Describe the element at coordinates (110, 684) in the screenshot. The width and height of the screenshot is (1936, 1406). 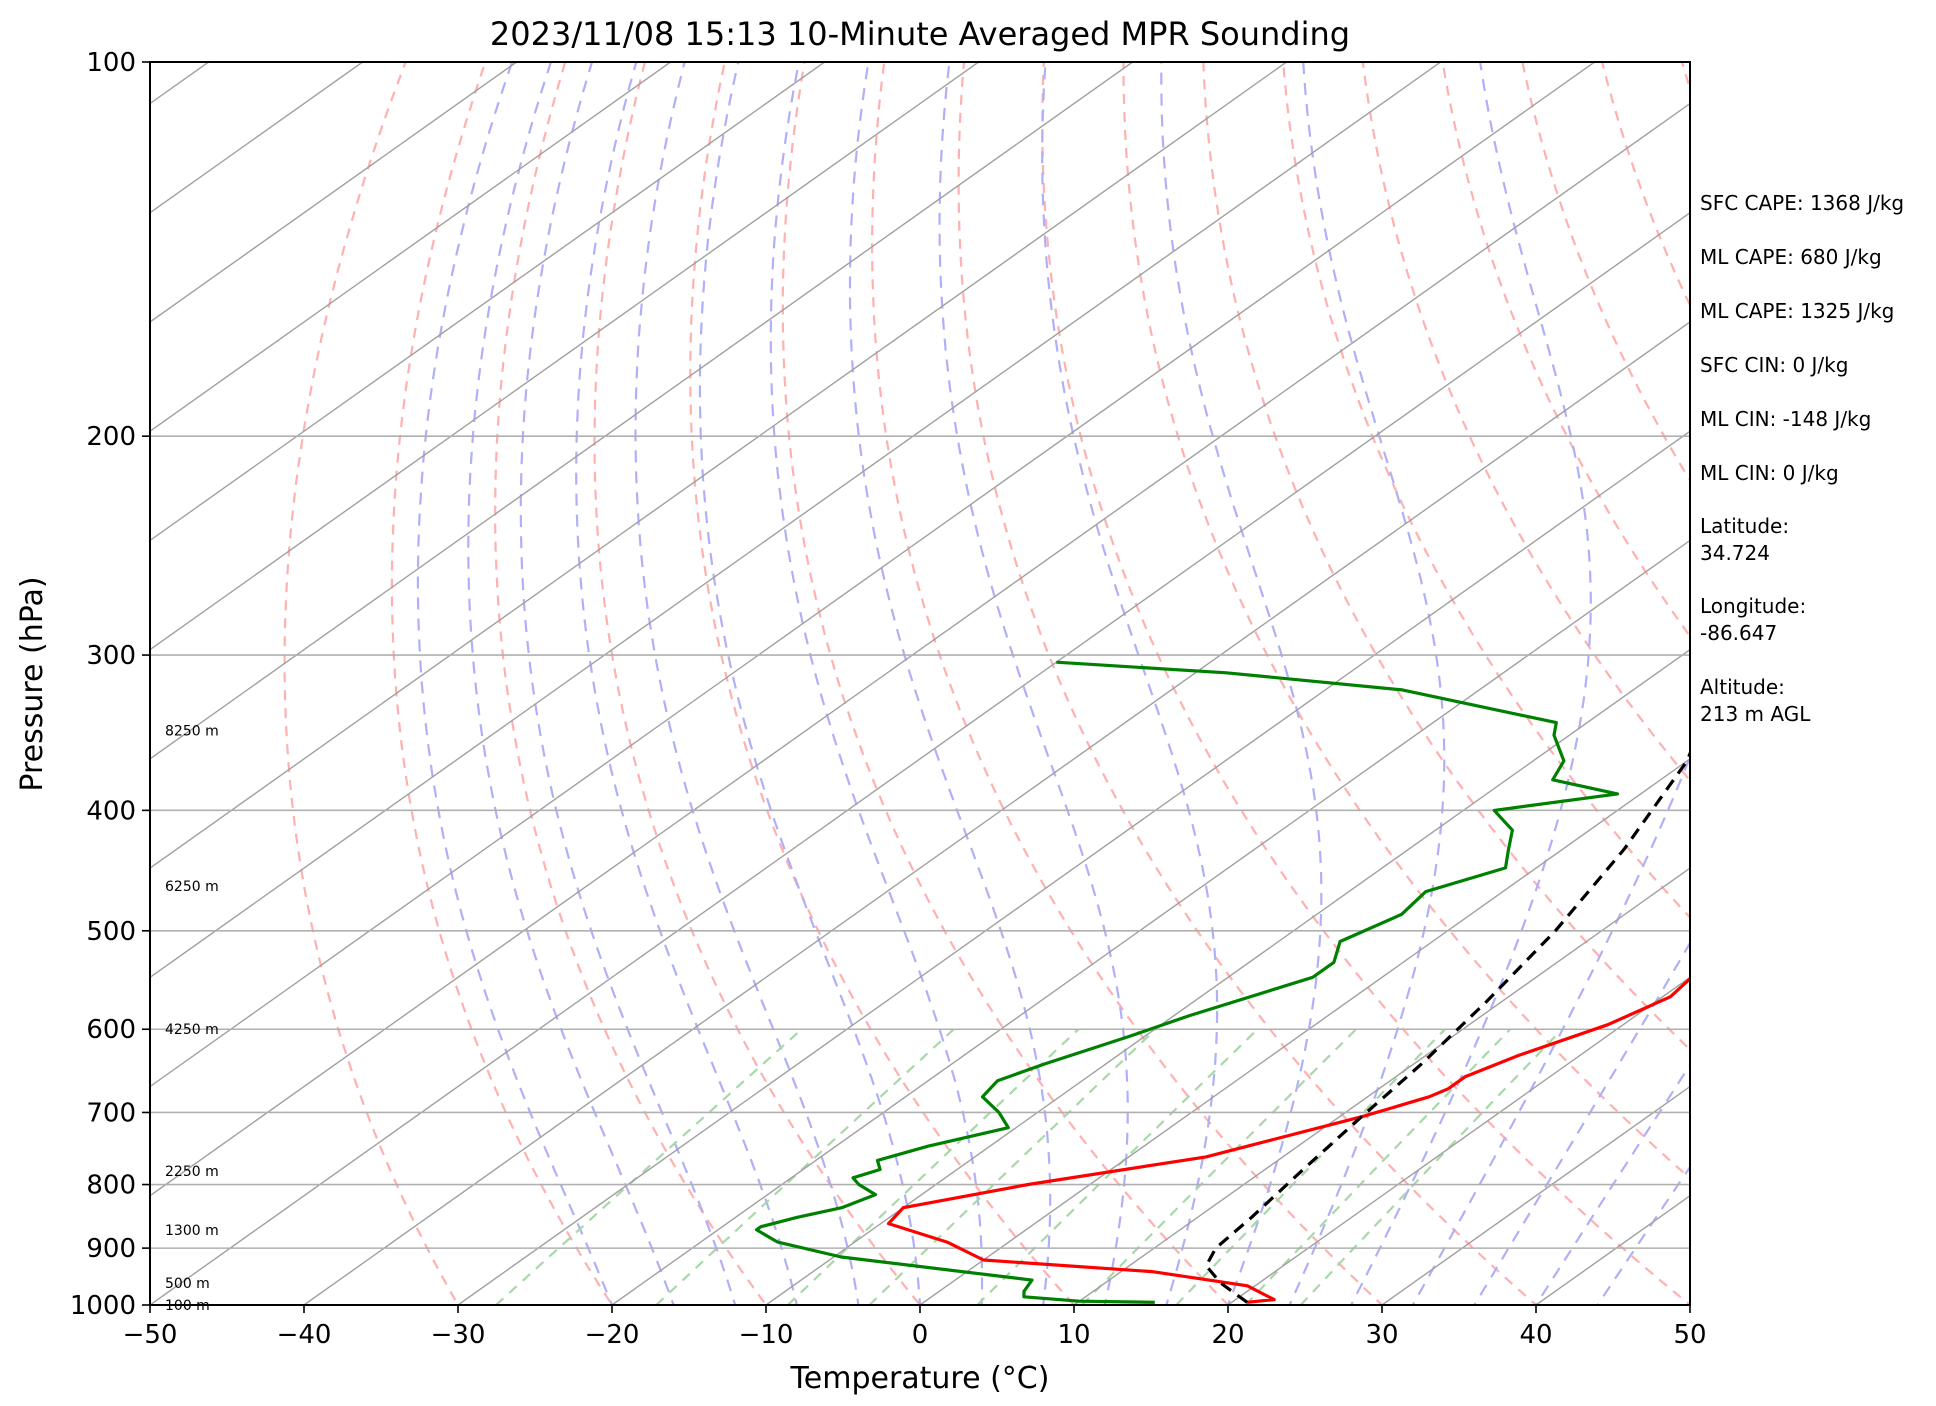
I see `y-axis: 100 200 300 400 500 600 700 800 900 1000` at that location.